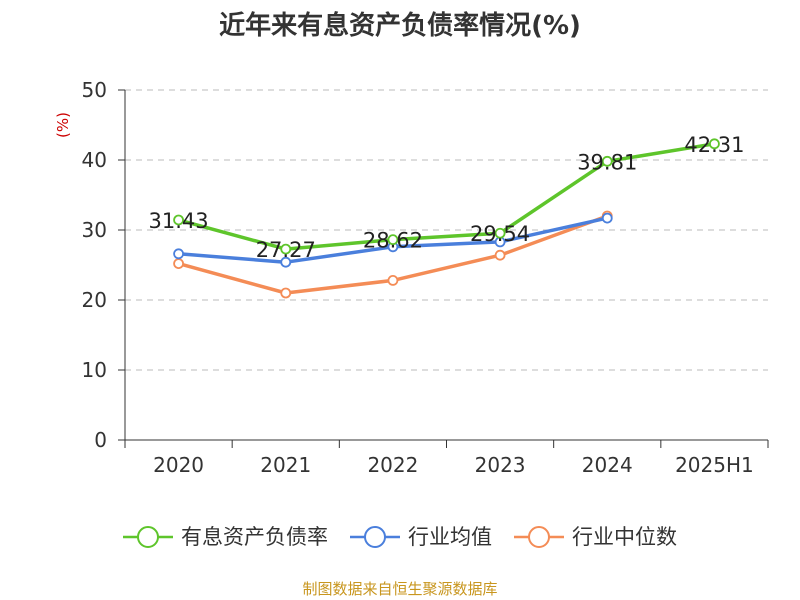 The image size is (800, 600). What do you see at coordinates (100, 440) in the screenshot?
I see `y-tick-label: 0` at bounding box center [100, 440].